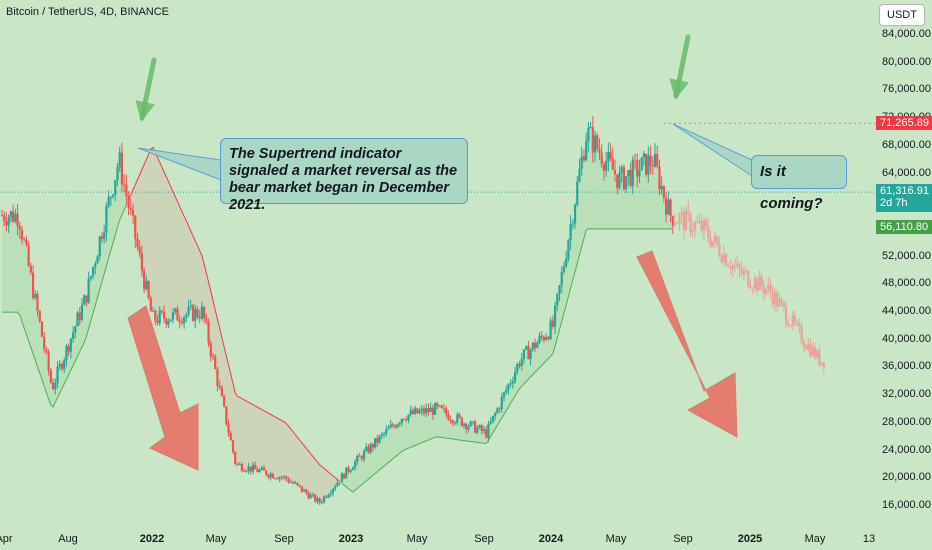 This screenshot has height=550, width=932. What do you see at coordinates (679, 89) in the screenshot?
I see `green-arrow-2024-head` at bounding box center [679, 89].